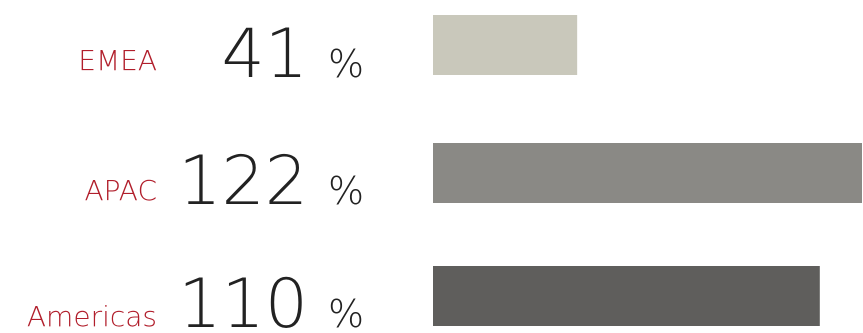 This screenshot has width=863, height=333. What do you see at coordinates (243, 181) in the screenshot?
I see `value-label-apac: 122` at bounding box center [243, 181].